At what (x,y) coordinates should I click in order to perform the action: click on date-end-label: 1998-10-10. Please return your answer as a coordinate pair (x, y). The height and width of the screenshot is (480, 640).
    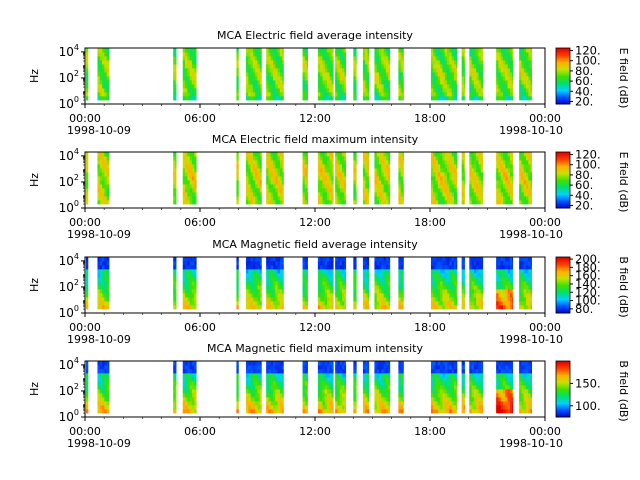
    Looking at the image, I should click on (531, 234).